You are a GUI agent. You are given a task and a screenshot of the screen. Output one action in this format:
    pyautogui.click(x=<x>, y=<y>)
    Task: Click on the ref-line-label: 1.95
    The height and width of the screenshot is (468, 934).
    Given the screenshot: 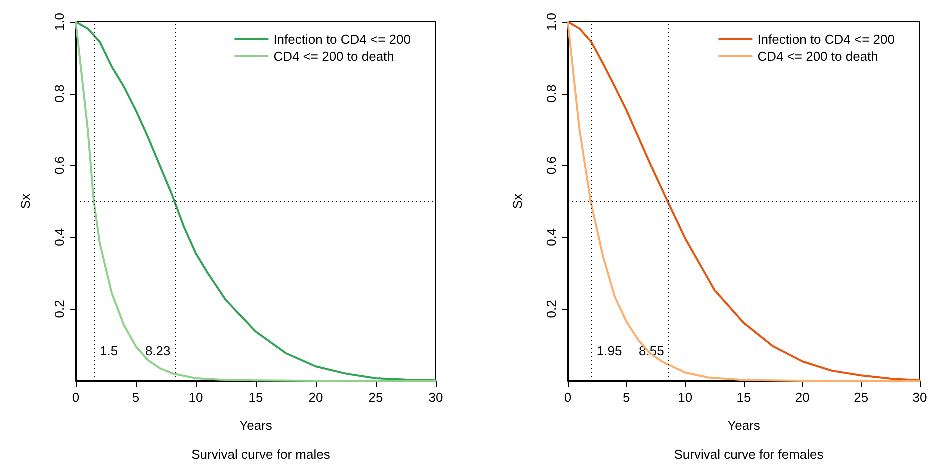 What is the action you would take?
    pyautogui.click(x=609, y=351)
    